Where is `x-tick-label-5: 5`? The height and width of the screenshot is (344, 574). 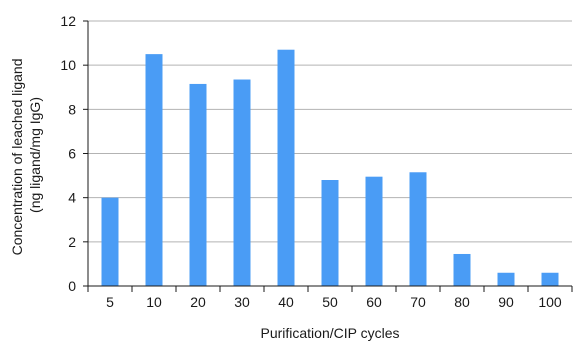 x-tick-label-5: 5 is located at coordinates (110, 302).